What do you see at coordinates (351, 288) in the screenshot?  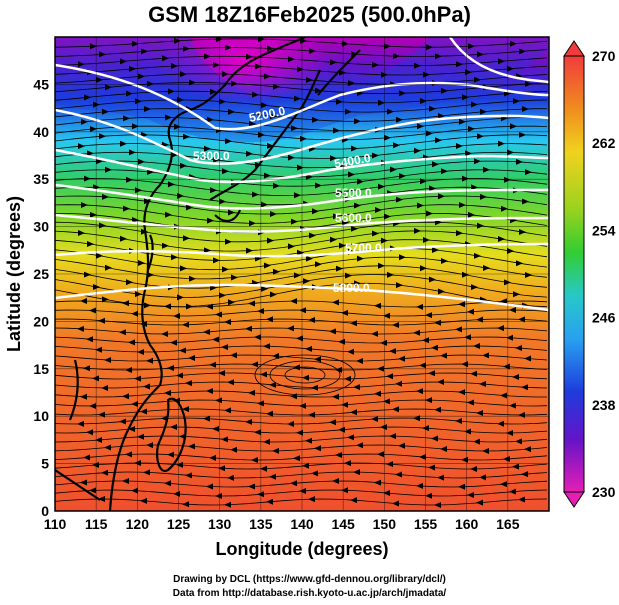 I see `contour-label: 5800.0` at bounding box center [351, 288].